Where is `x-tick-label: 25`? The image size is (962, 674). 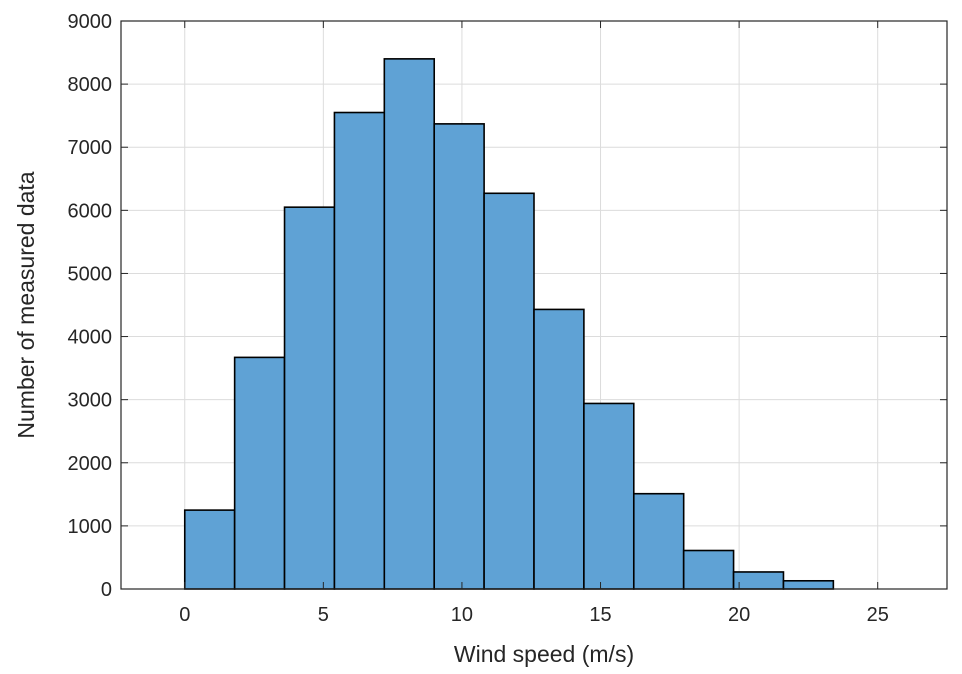
x-tick-label: 25 is located at coordinates (878, 615).